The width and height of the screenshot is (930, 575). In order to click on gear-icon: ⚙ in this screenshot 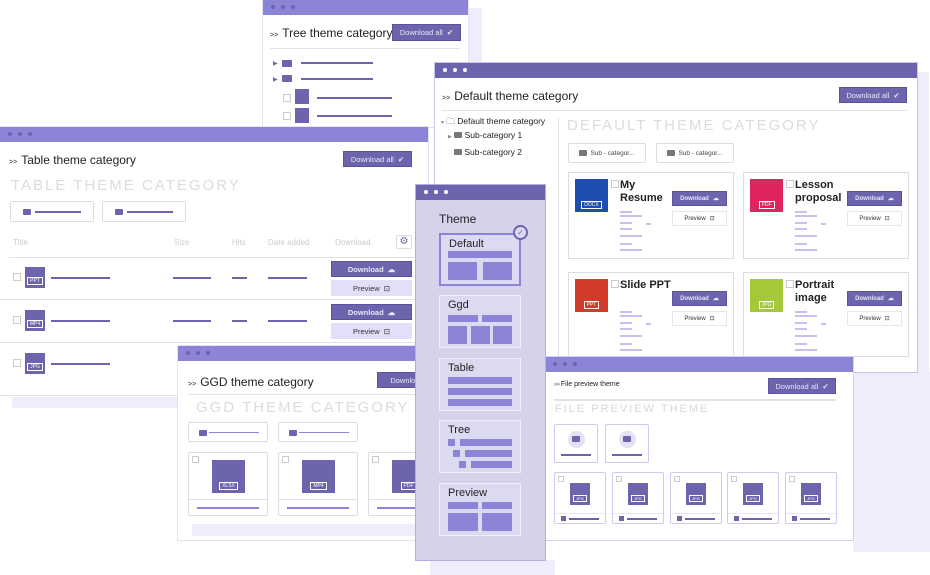, I will do `click(404, 242)`.